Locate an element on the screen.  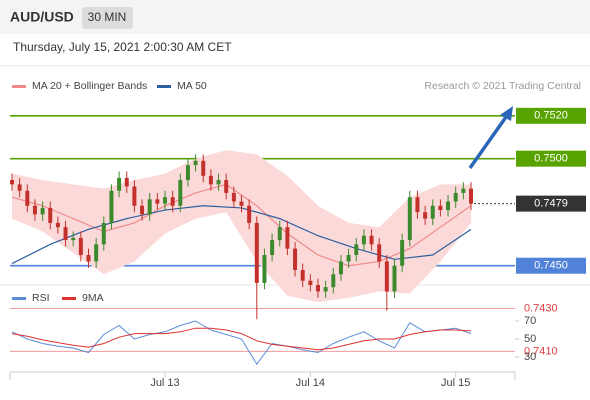
level-label: 0.7430 is located at coordinates (541, 308).